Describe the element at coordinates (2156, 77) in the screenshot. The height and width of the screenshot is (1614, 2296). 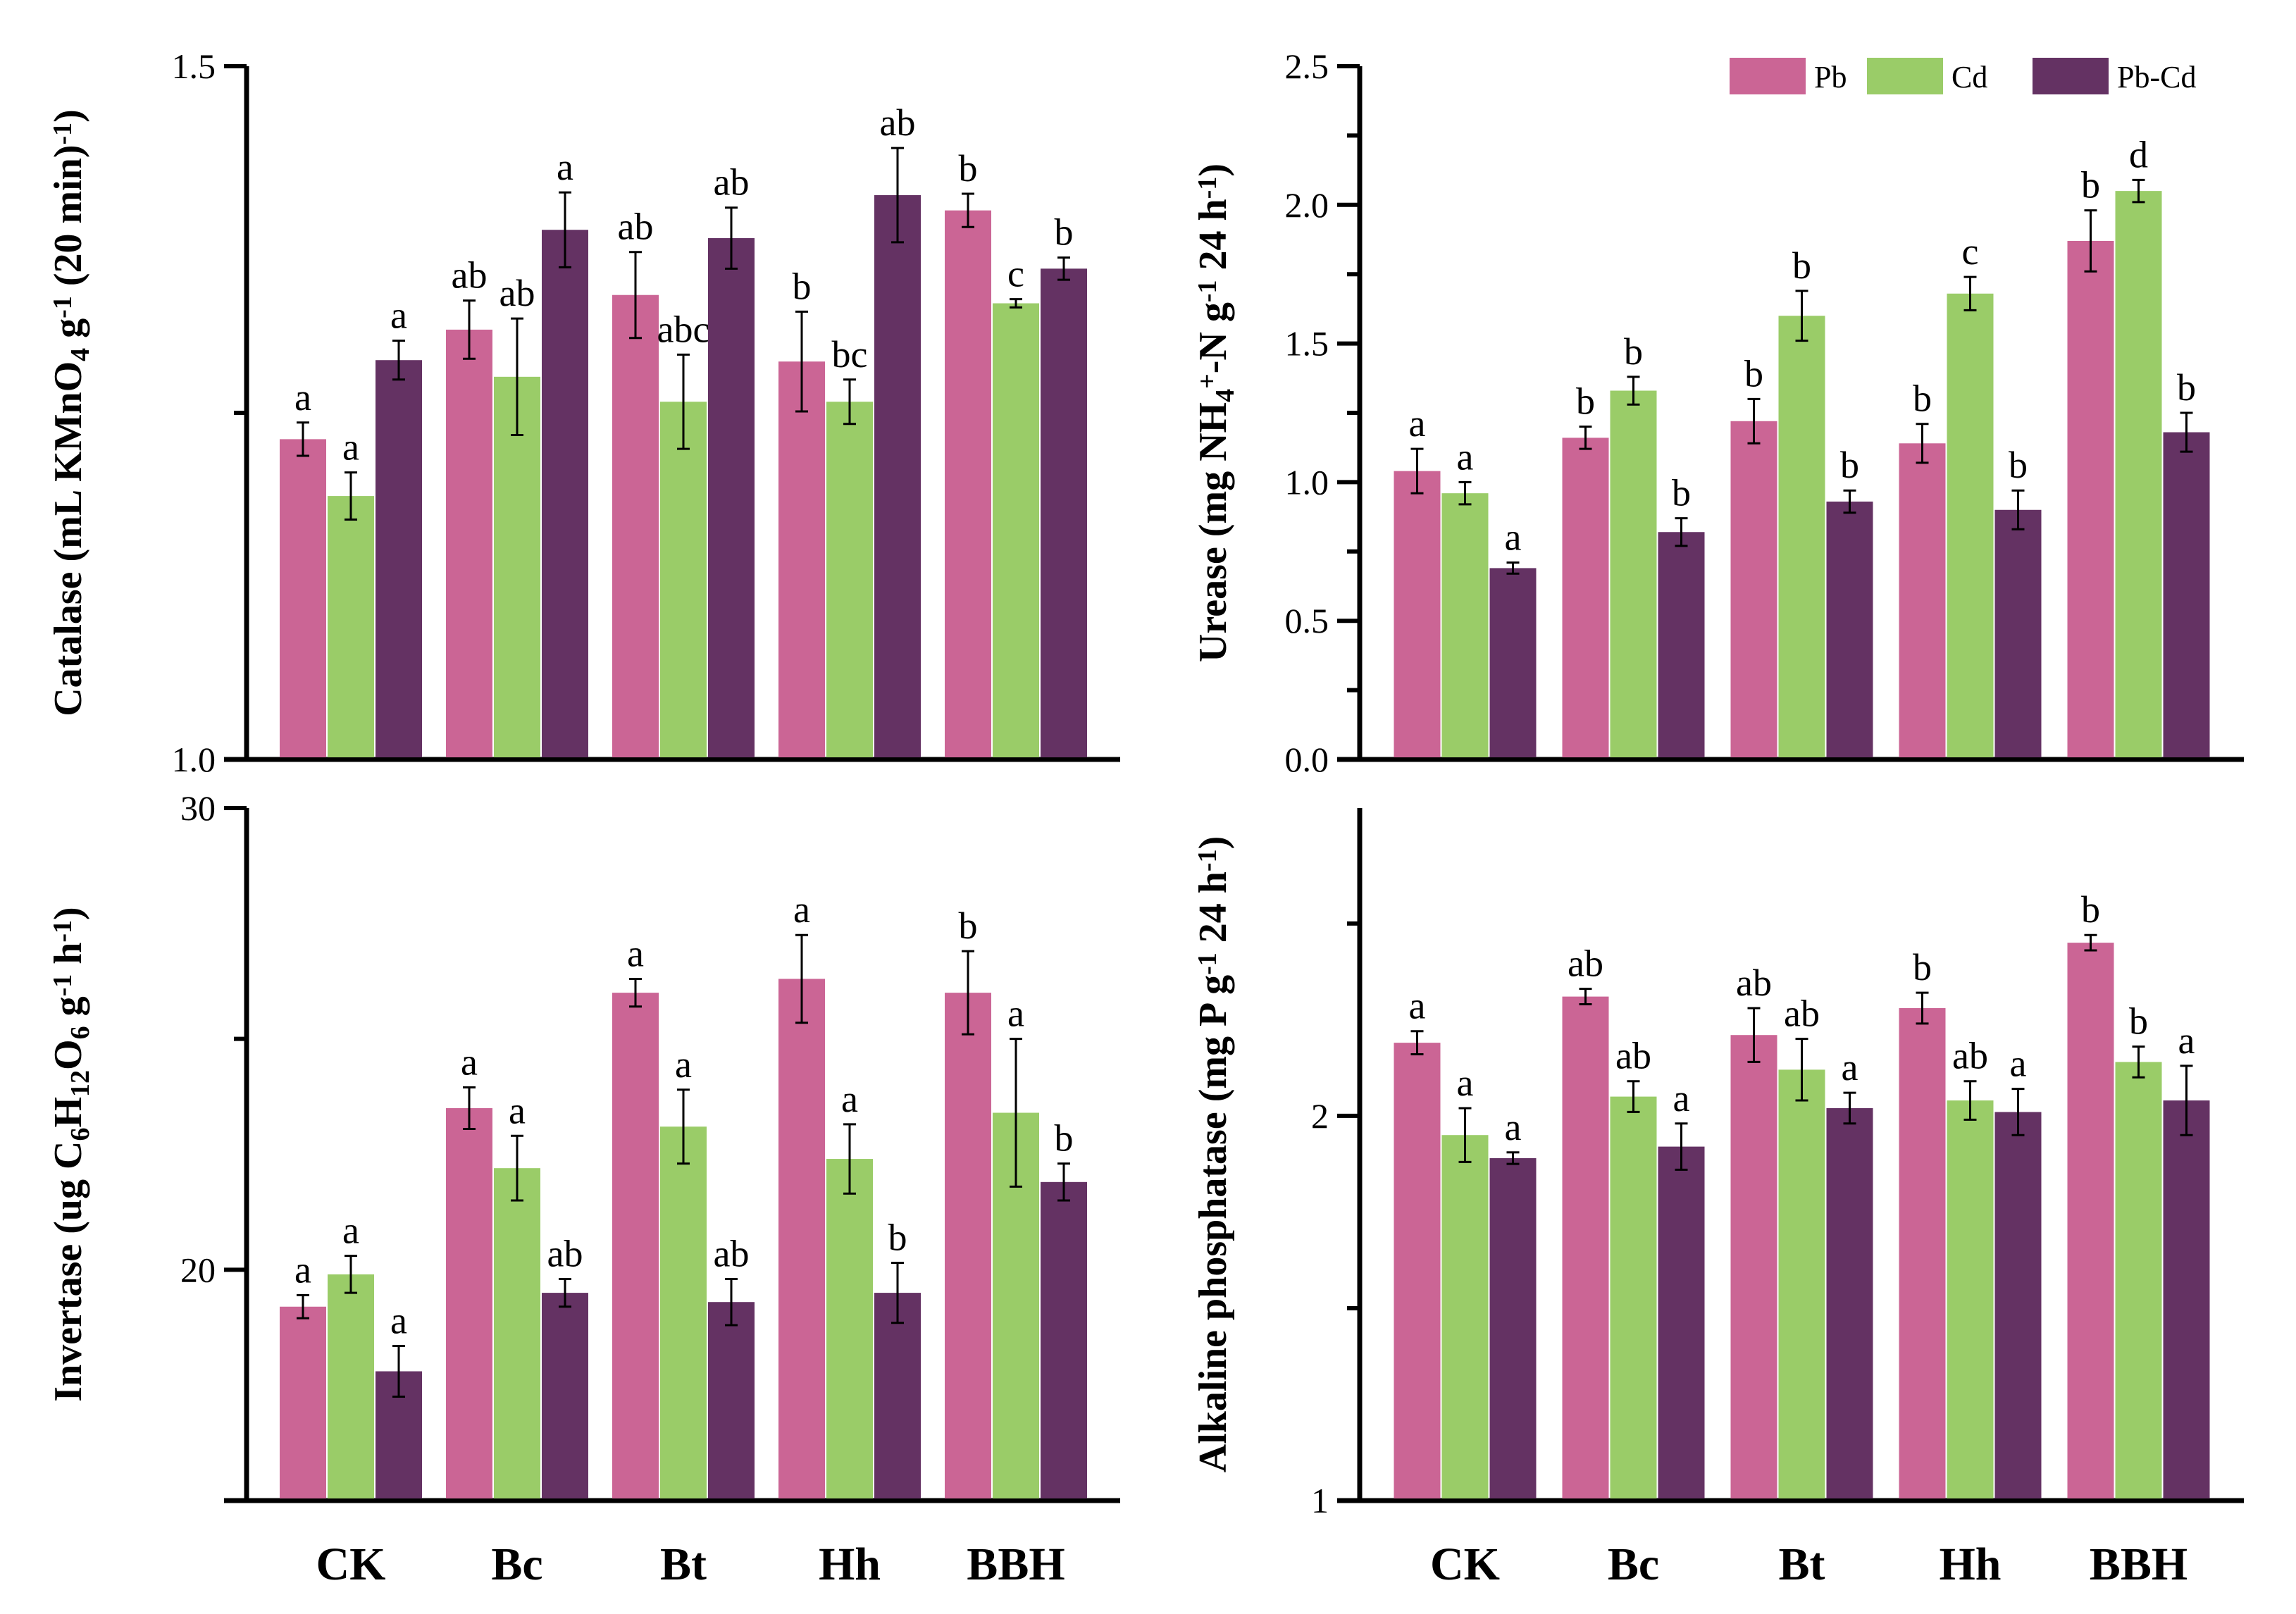
I see `legend-label-pb-cd: Pb-Cd` at that location.